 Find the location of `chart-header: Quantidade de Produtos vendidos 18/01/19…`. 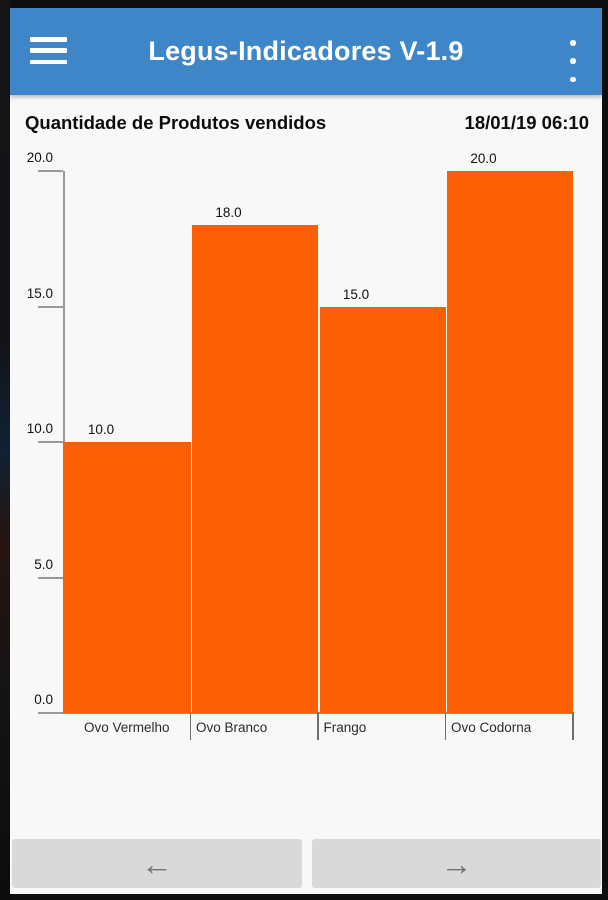

chart-header: Quantidade de Produtos vendidos 18/01/19… is located at coordinates (307, 123).